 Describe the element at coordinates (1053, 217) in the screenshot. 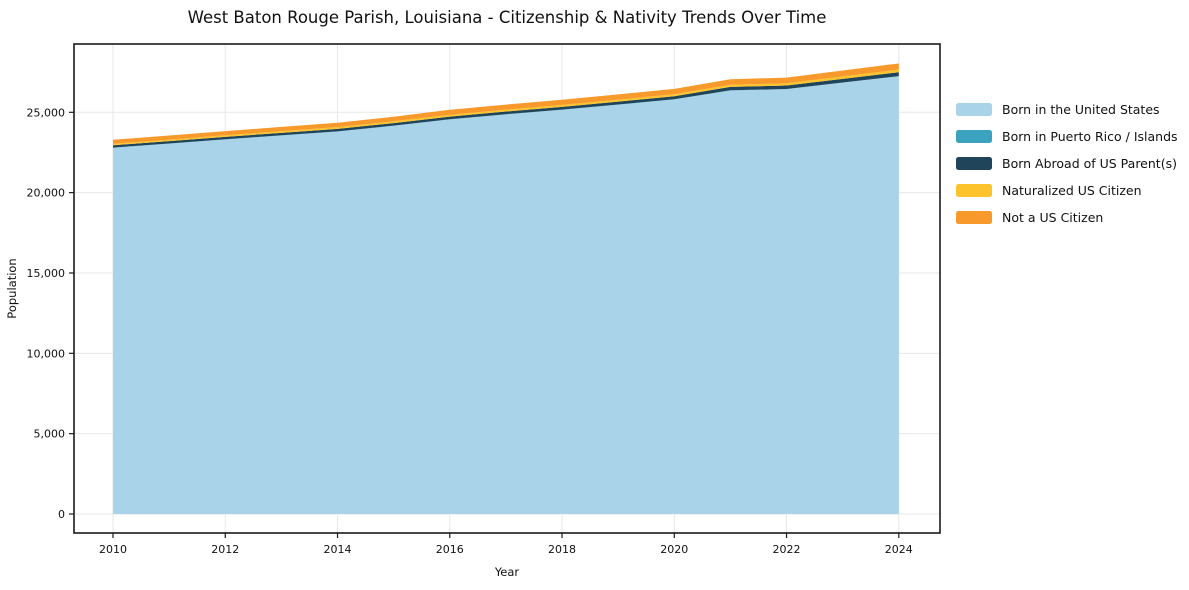

I see `legend-label: Not a US Citizen` at that location.